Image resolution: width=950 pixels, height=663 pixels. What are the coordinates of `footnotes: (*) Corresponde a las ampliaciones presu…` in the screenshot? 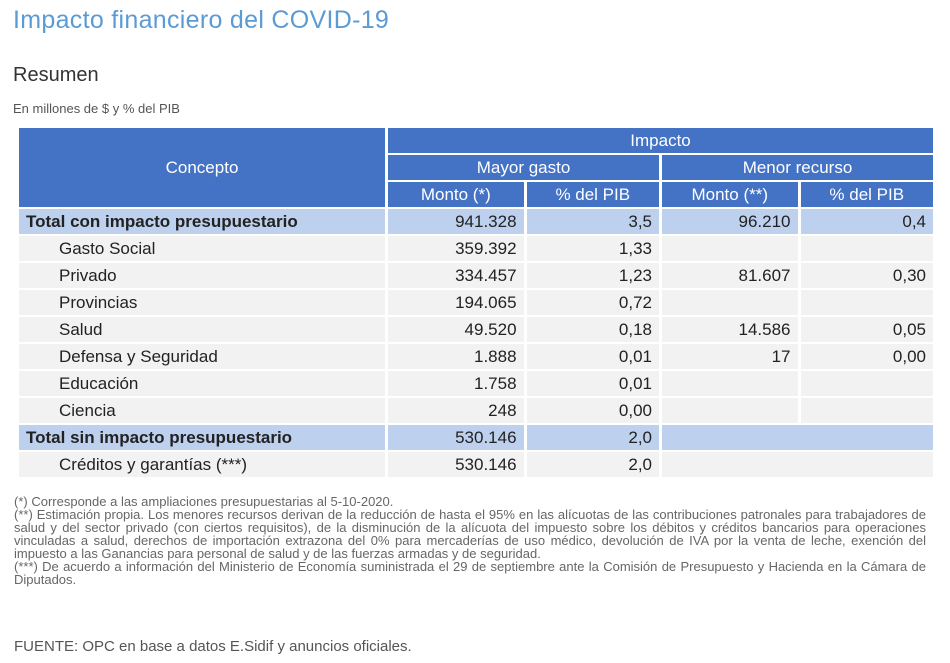 It's located at (470, 540).